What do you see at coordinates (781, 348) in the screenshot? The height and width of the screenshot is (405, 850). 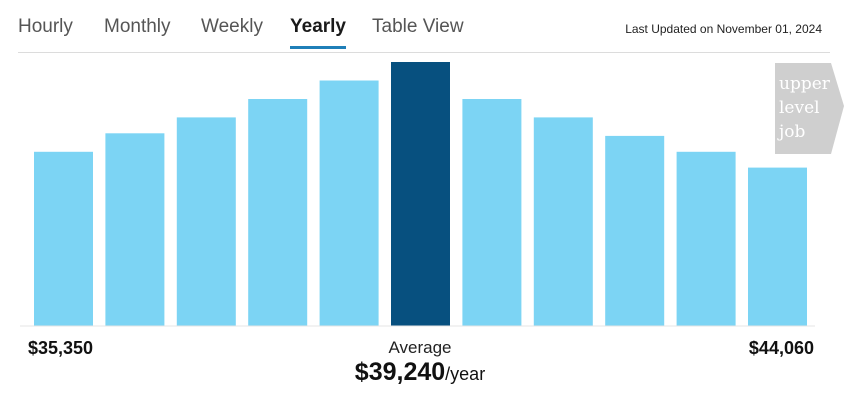 I see `max-salary-label: $44,060` at bounding box center [781, 348].